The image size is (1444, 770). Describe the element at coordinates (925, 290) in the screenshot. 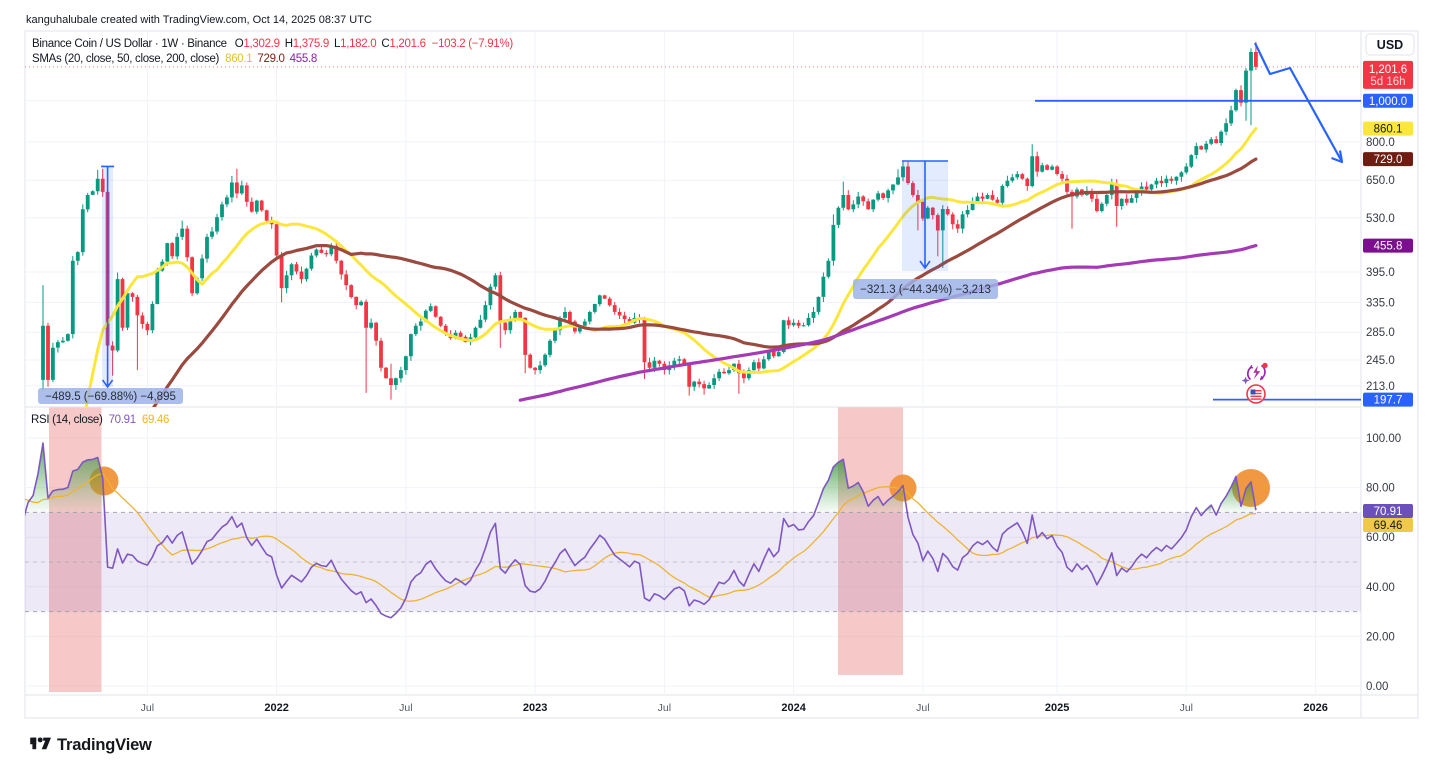

I see `svg-text: −321.3 (−44.34%) −3,213` at that location.